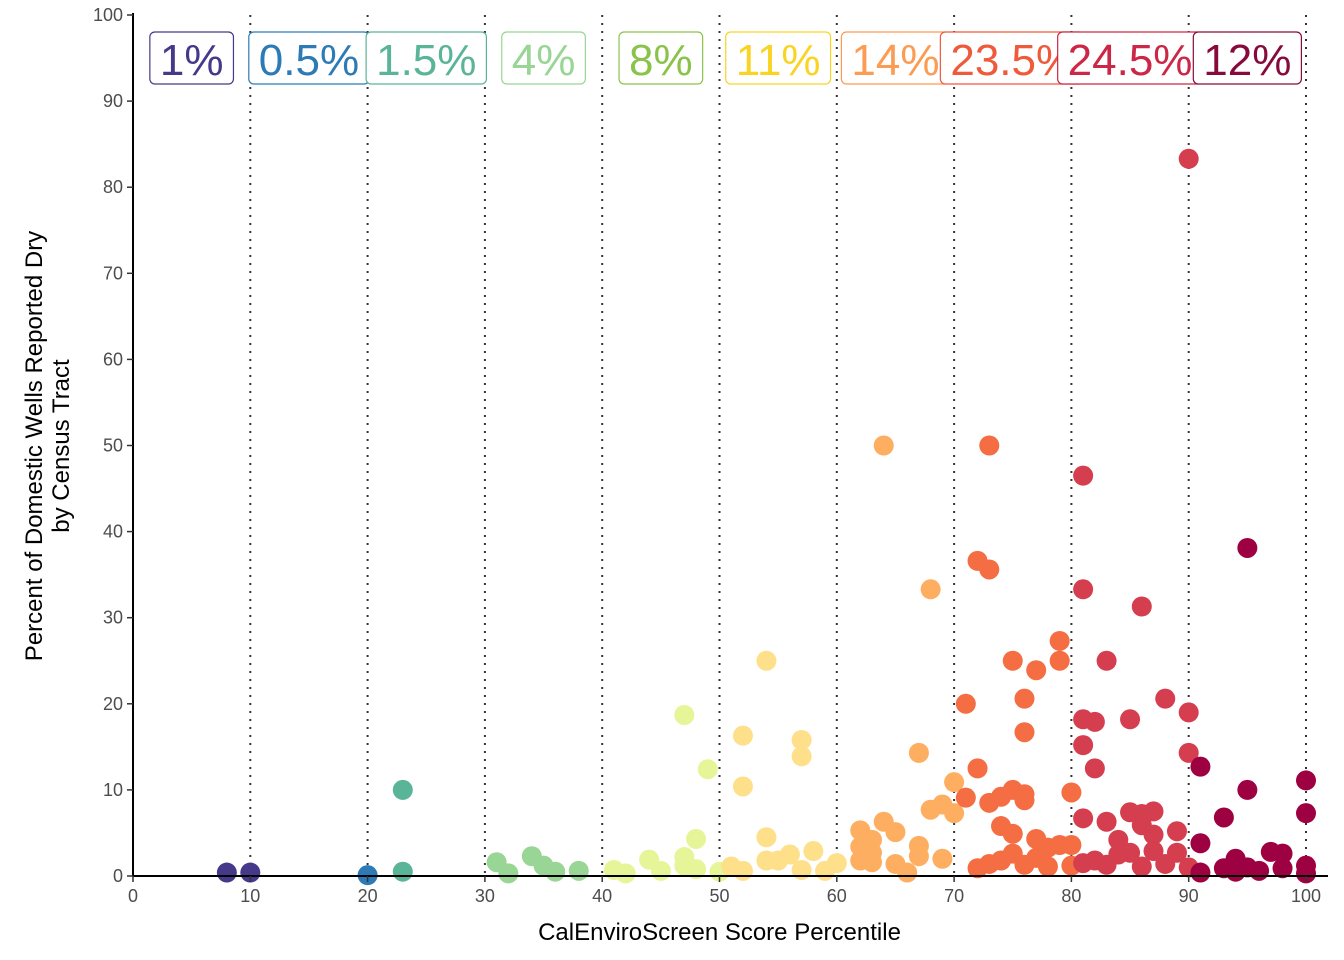 Image resolution: width=1344 pixels, height=960 pixels. Describe the element at coordinates (113, 704) in the screenshot. I see `y-tick-label: 20` at that location.